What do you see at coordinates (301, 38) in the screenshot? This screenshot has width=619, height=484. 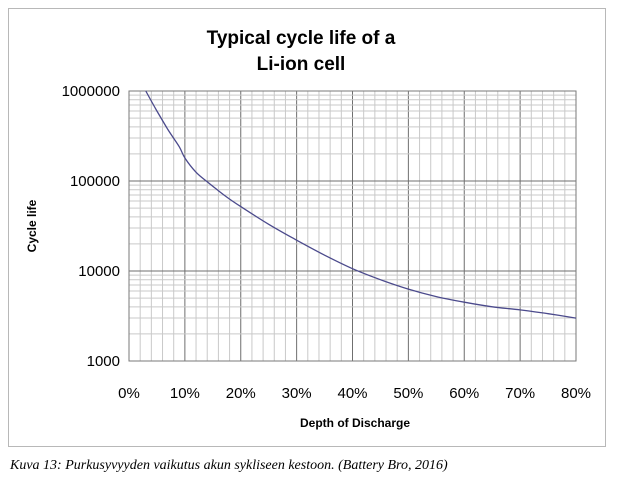 I see `chart-title-line-1: Typical cycle life of a` at bounding box center [301, 38].